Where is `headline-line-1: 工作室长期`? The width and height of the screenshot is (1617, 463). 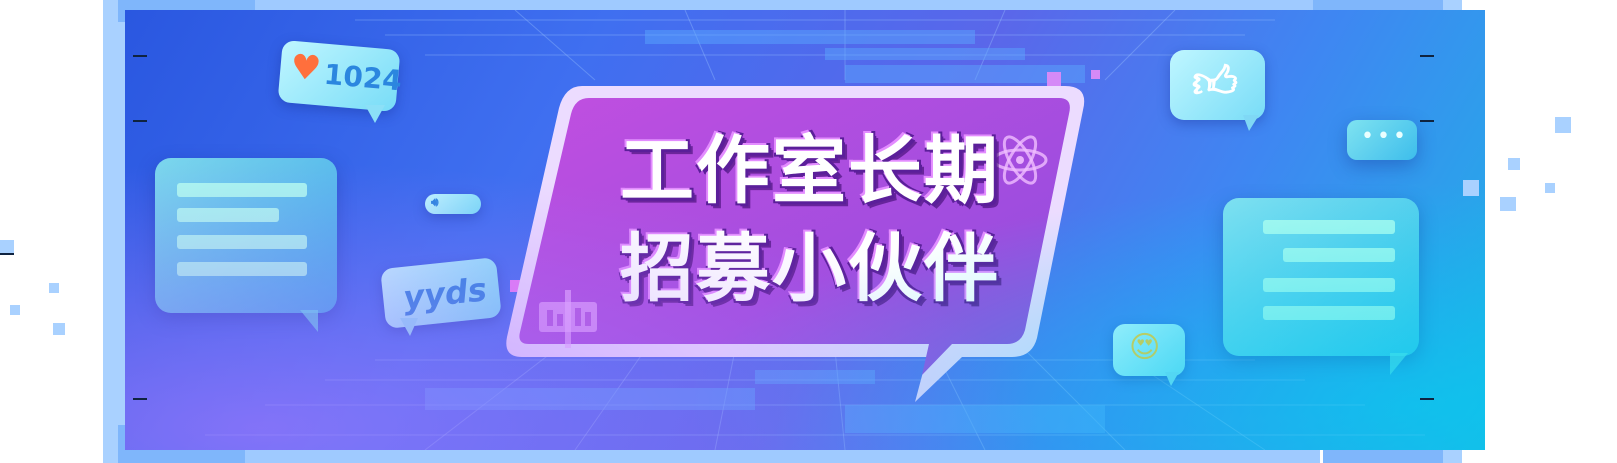
headline-line-1: 工作室长期 is located at coordinates (810, 171).